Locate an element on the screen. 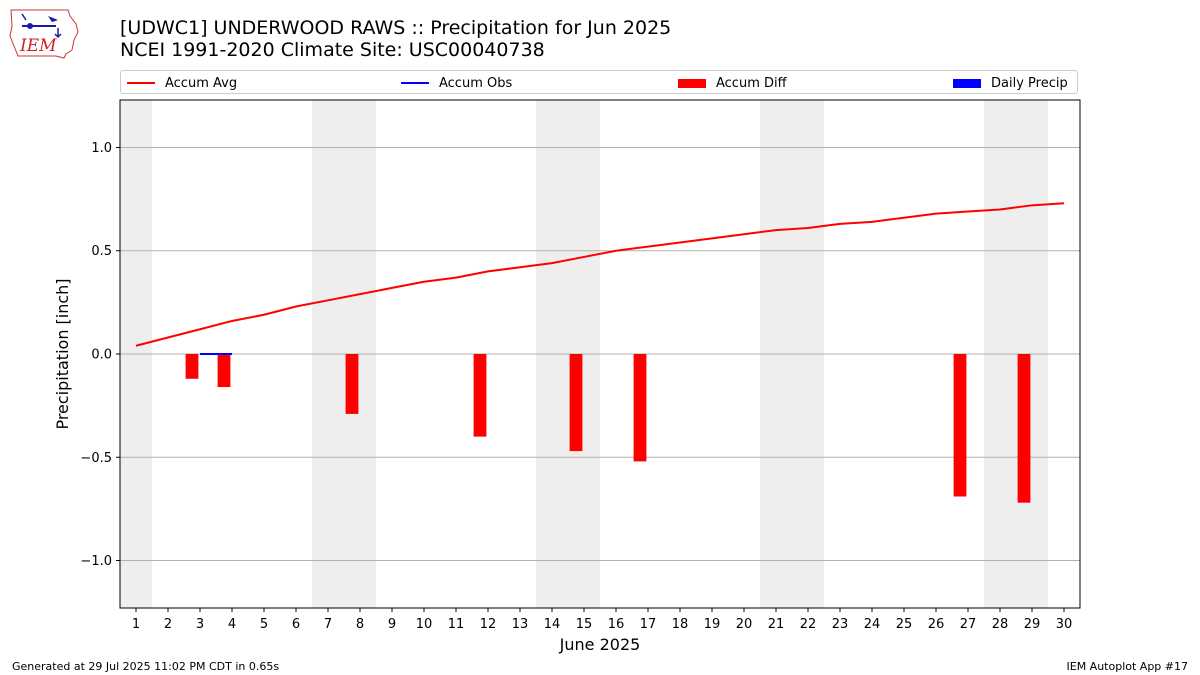  legend-label-daily-precip: Daily Precip is located at coordinates (1029, 83).